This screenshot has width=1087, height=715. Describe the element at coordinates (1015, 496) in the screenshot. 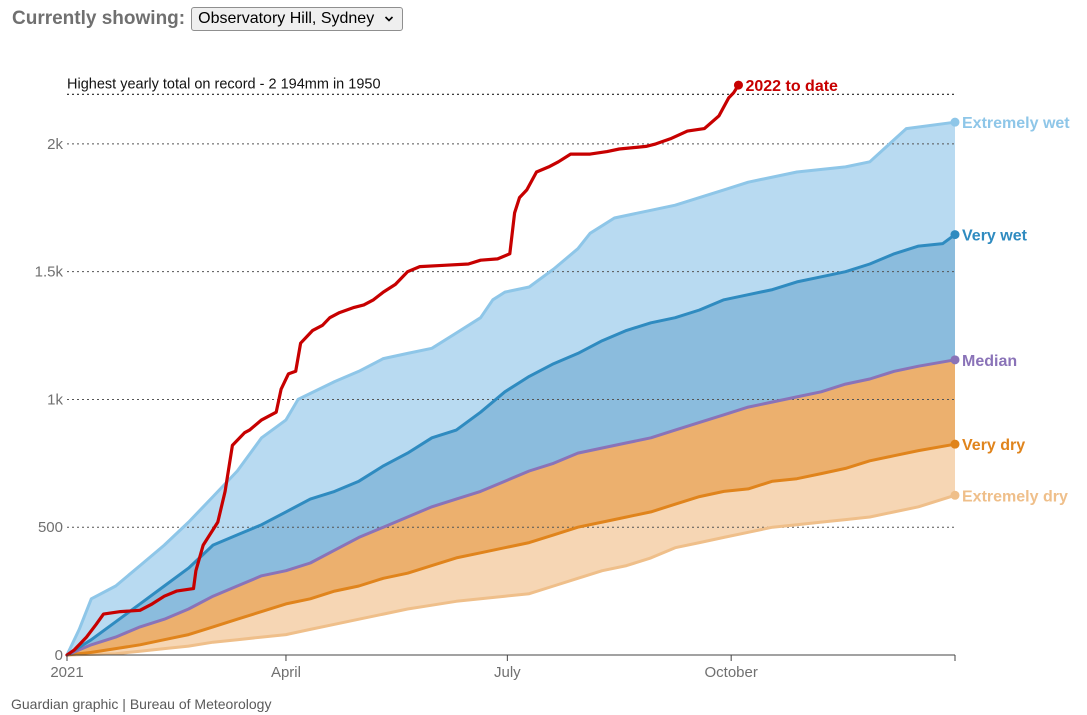

I see `series-label-extremely-dry: Extremely dry` at that location.